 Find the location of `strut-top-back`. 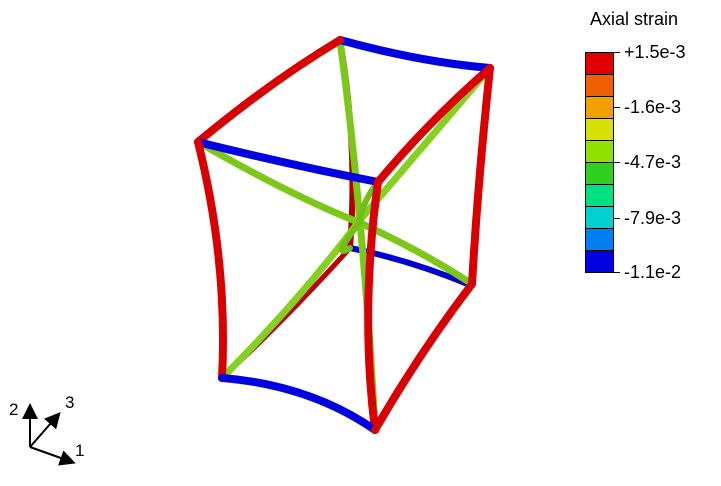

strut-top-back is located at coordinates (415, 54).